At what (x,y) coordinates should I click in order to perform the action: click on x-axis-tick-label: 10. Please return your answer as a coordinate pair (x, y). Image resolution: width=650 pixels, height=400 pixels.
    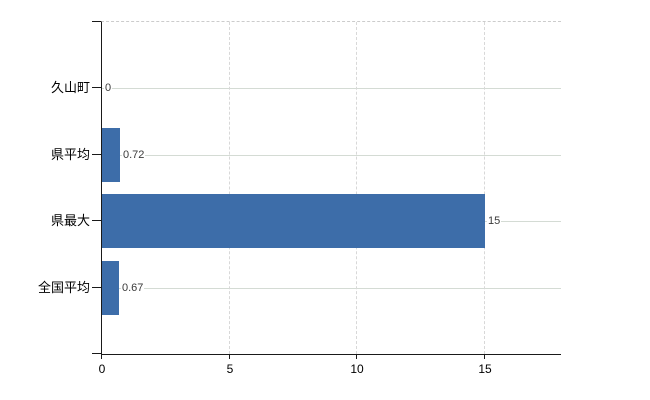
    Looking at the image, I should click on (357, 369).